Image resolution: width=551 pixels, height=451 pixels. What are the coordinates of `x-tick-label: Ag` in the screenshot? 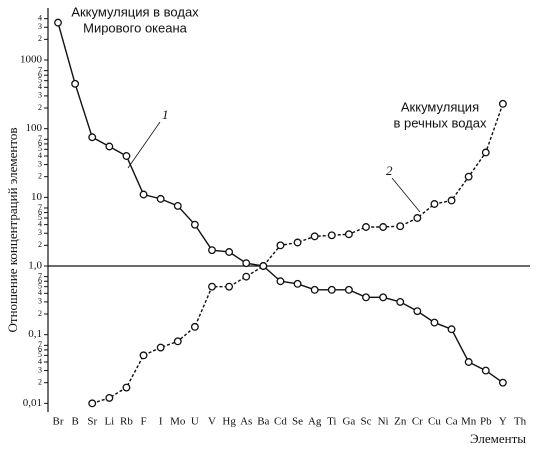 It's located at (315, 422).